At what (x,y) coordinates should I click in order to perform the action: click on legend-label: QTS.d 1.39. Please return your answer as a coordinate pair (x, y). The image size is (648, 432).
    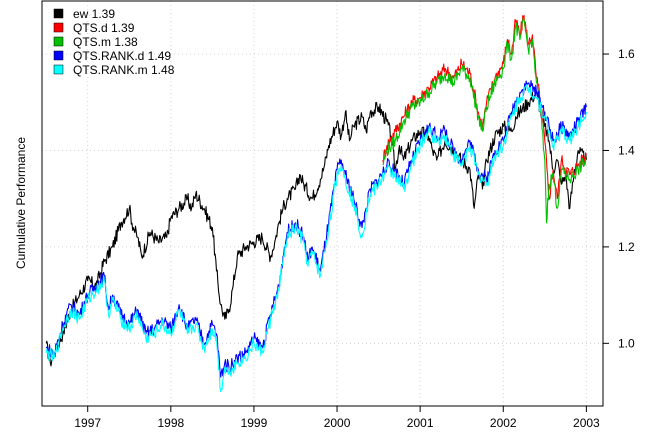
    Looking at the image, I should click on (104, 28).